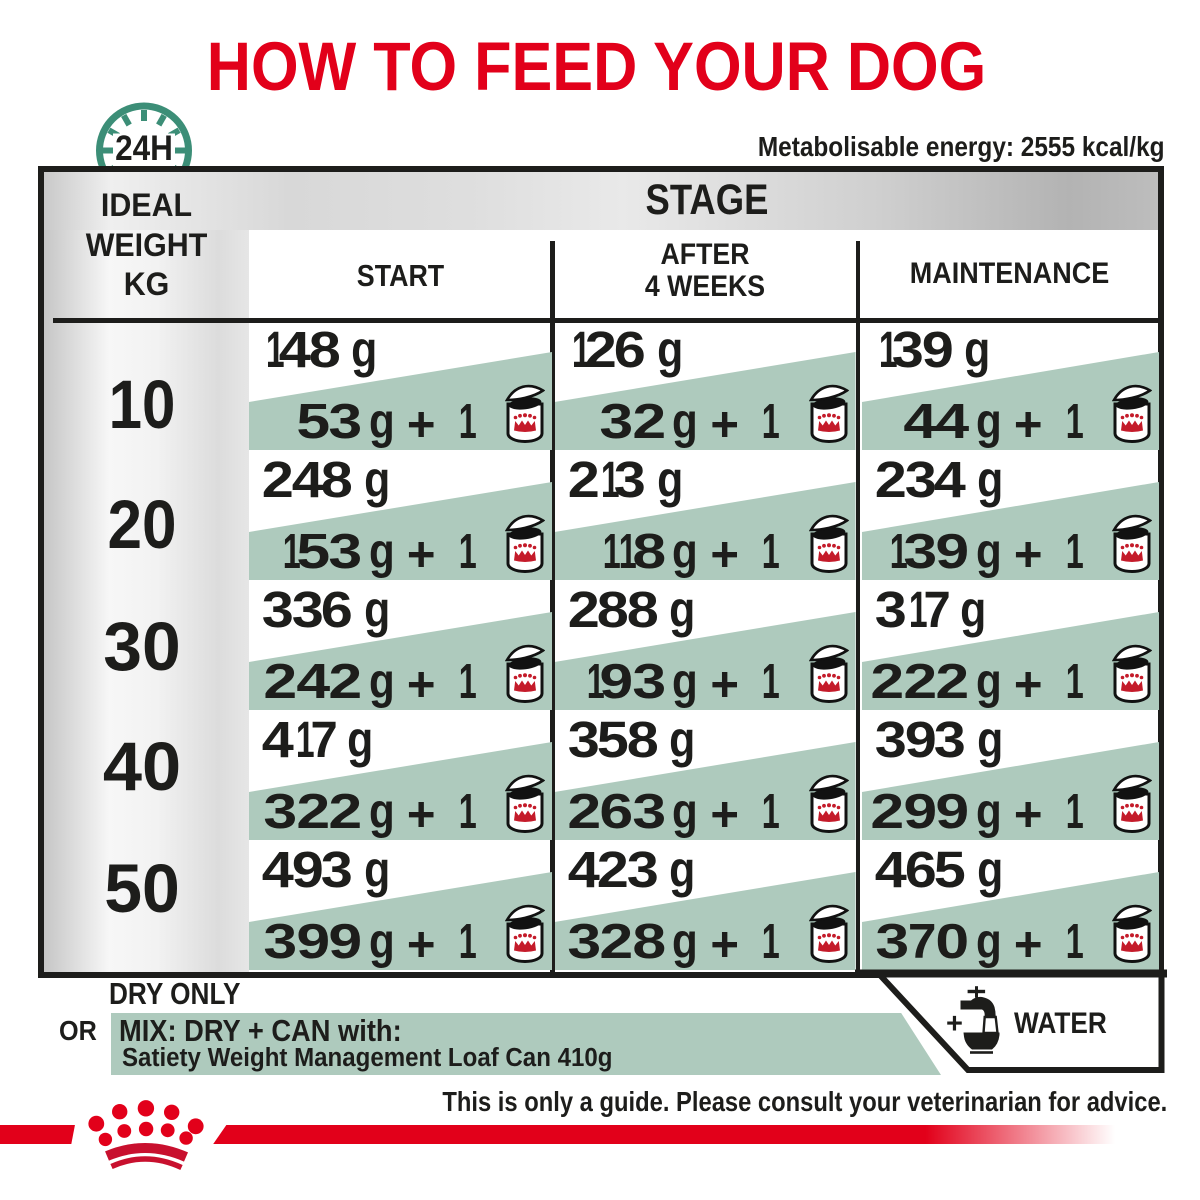 The height and width of the screenshot is (1200, 1200). What do you see at coordinates (144, 149) in the screenshot?
I see `svg-text: 24H` at bounding box center [144, 149].